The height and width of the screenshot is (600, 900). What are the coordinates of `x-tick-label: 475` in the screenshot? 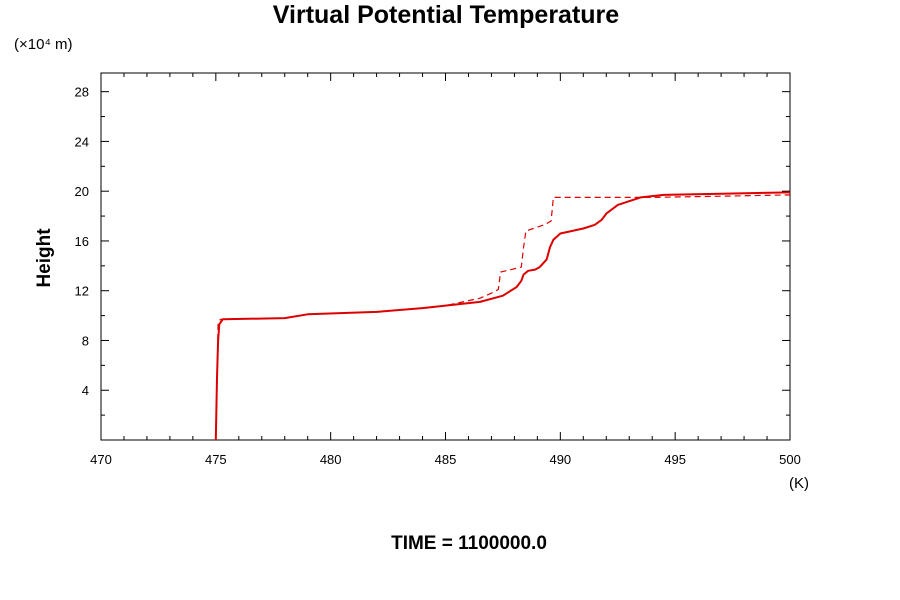 It's located at (216, 459).